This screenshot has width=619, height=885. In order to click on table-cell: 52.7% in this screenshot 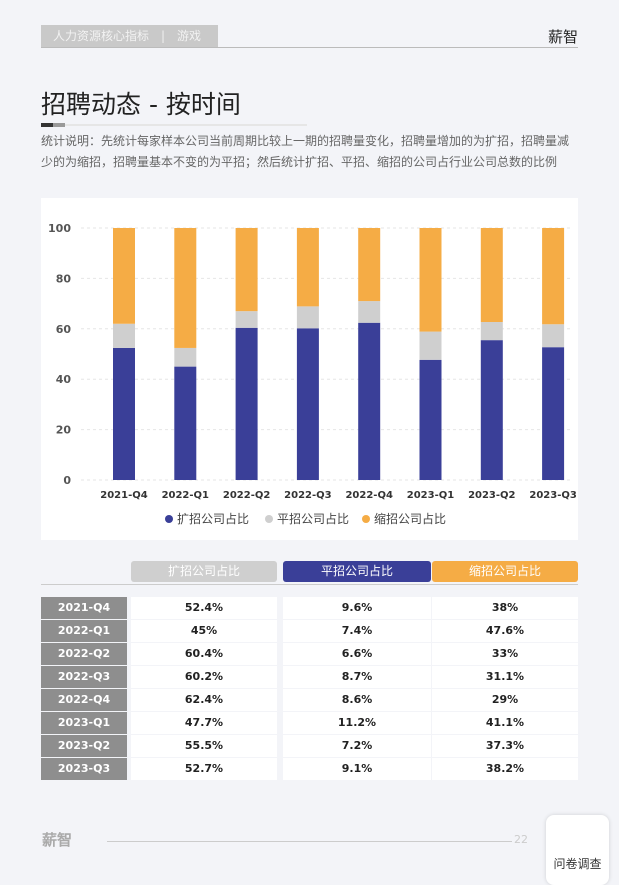, I will do `click(204, 769)`.